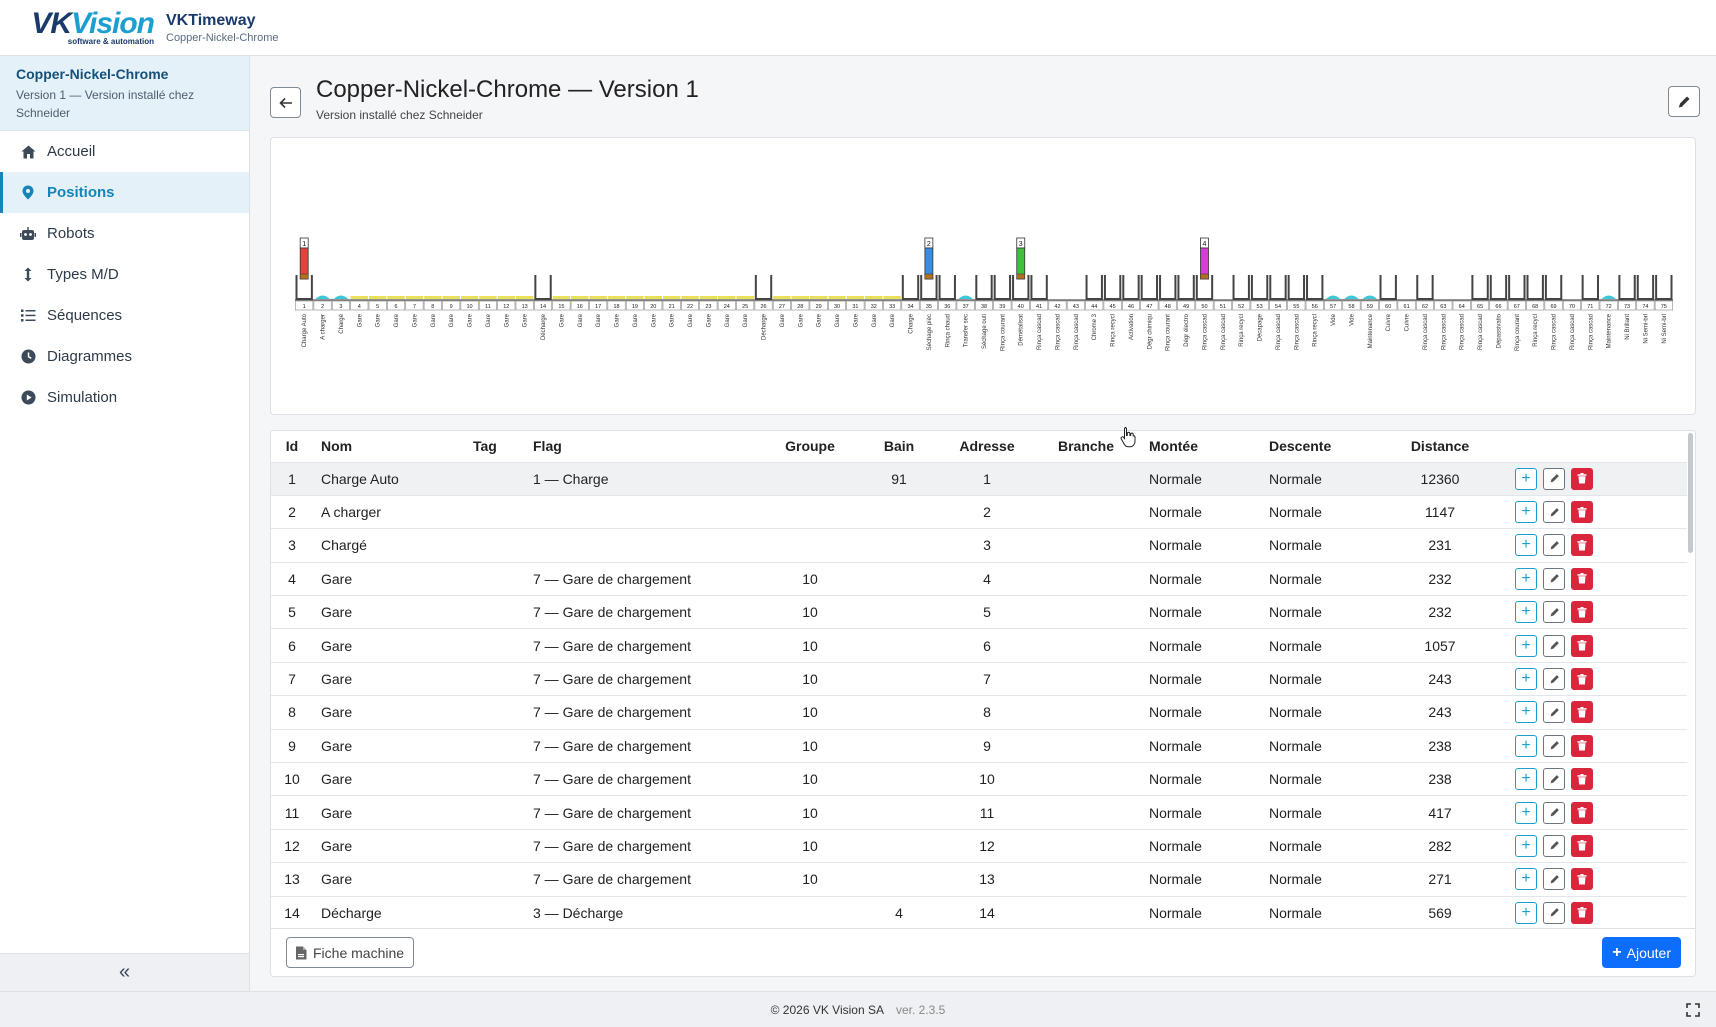 The height and width of the screenshot is (1027, 1716). What do you see at coordinates (389, 446) in the screenshot?
I see `col-header-nom: Nom` at bounding box center [389, 446].